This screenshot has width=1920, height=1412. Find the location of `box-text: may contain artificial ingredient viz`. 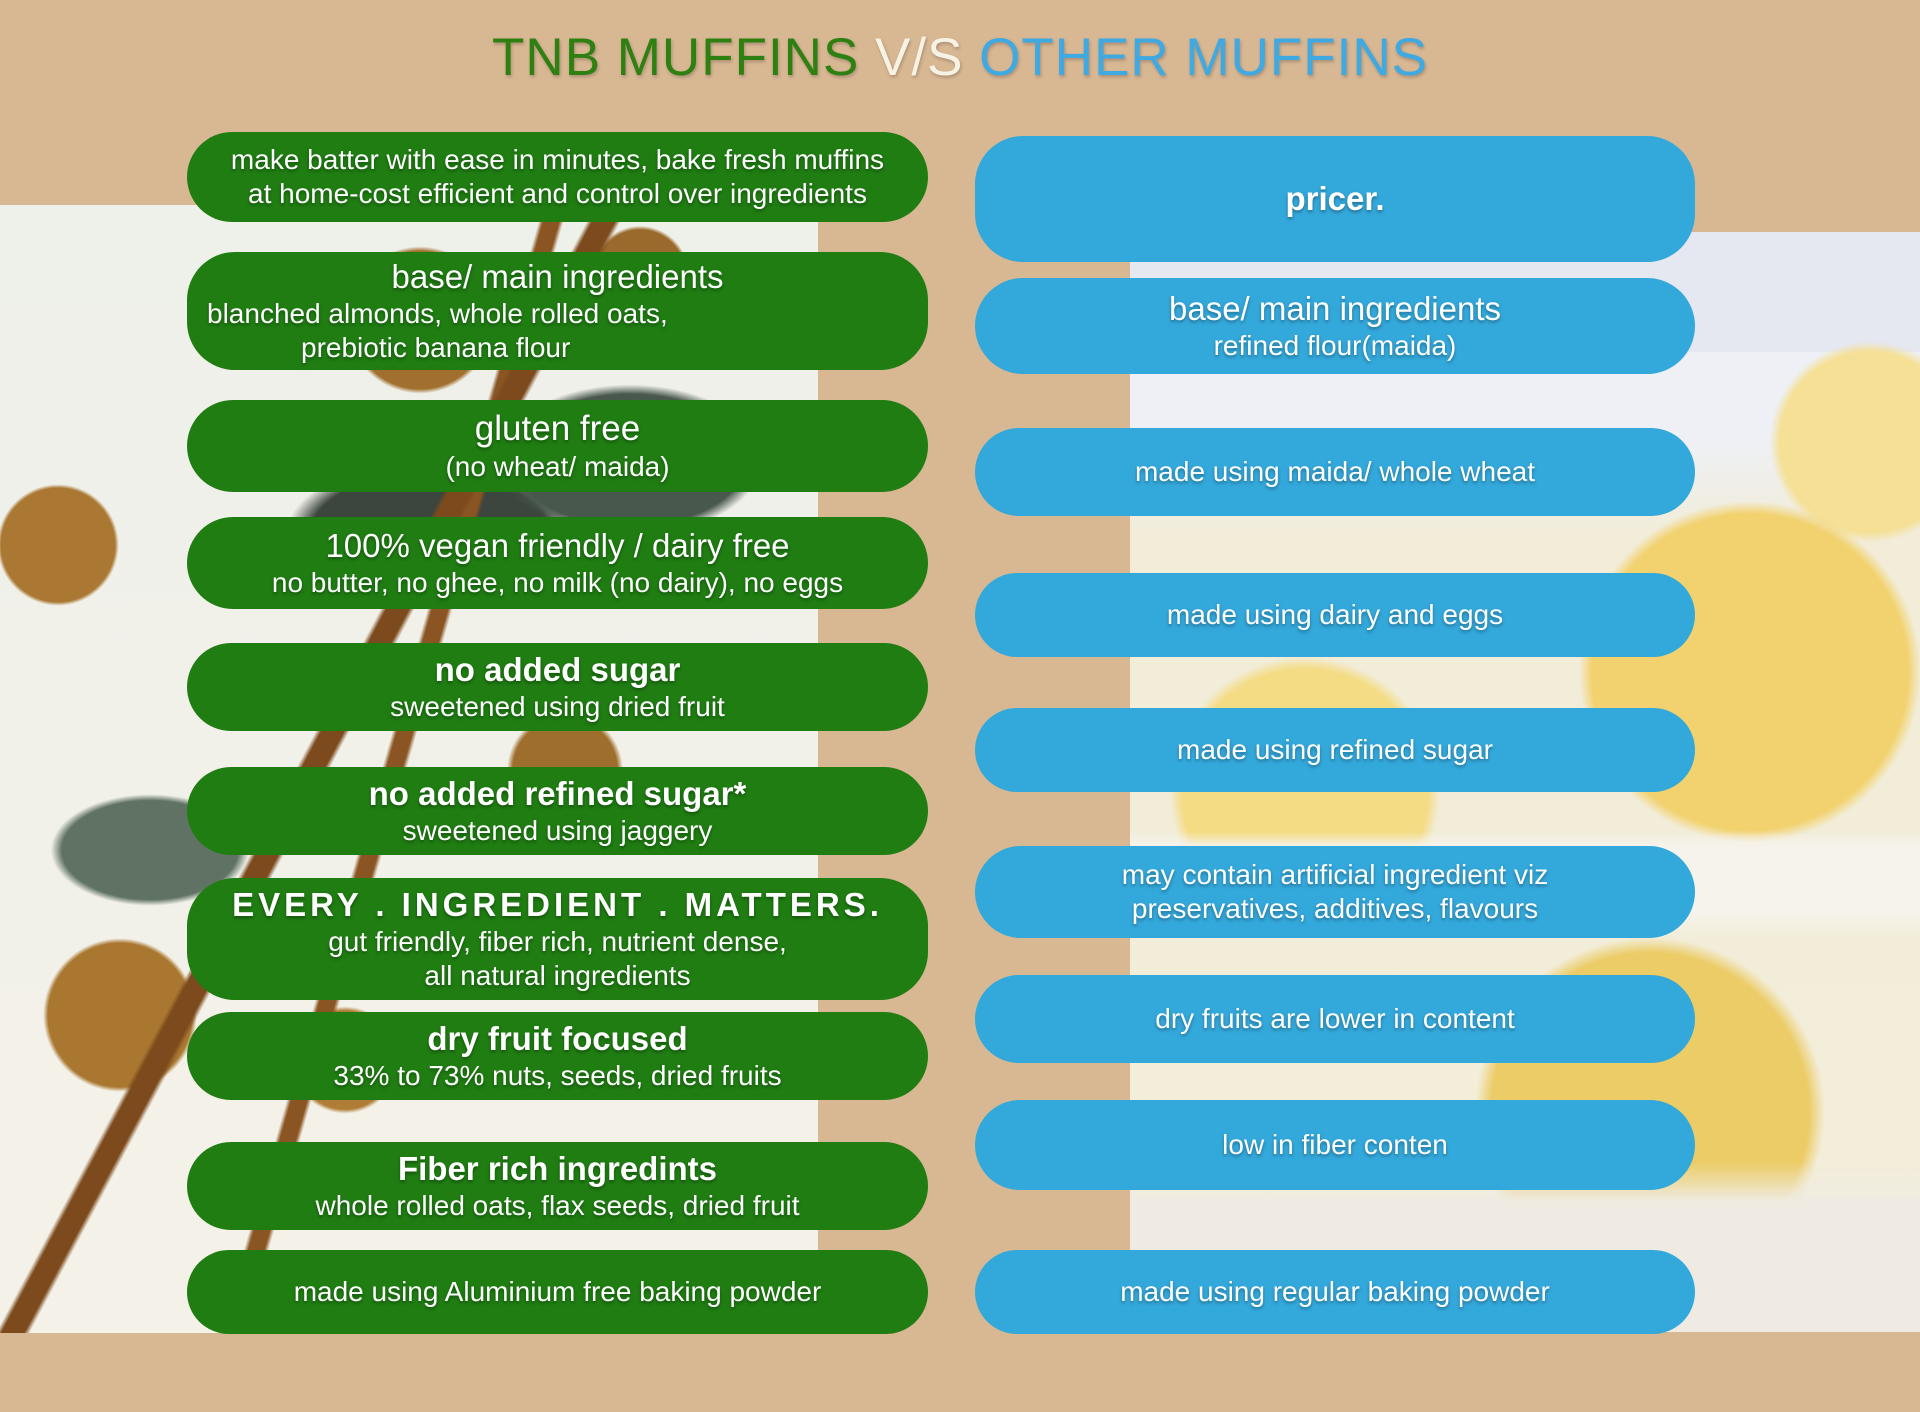

box-text: may contain artificial ingredient viz is located at coordinates (1335, 874).